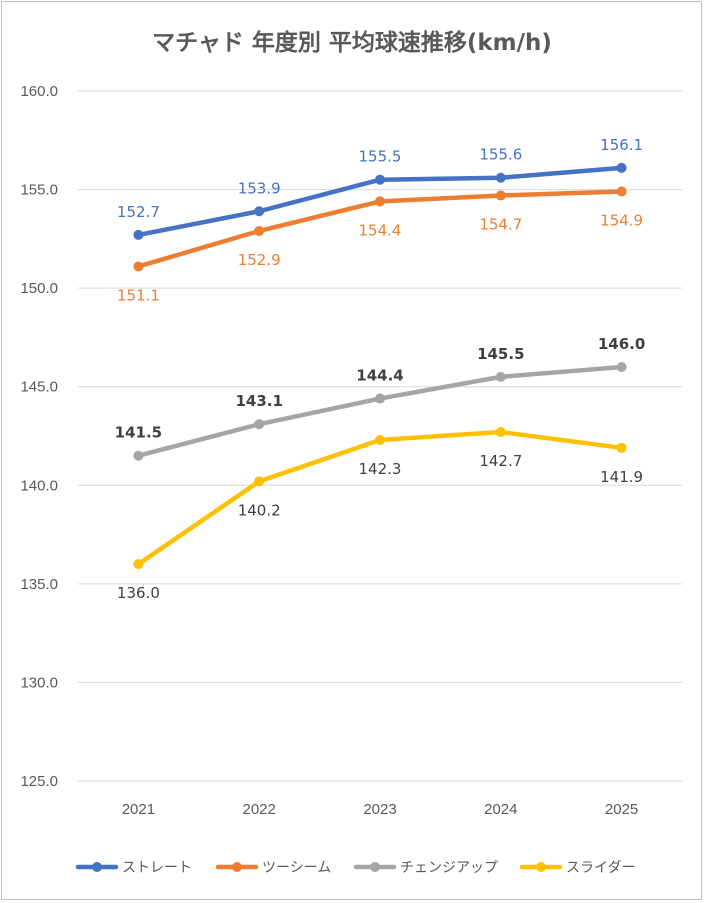 This screenshot has height=903, width=705. Describe the element at coordinates (355, 868) in the screenshot. I see `legend: ストレート ツーシーム チェンジアップ スライダー` at that location.